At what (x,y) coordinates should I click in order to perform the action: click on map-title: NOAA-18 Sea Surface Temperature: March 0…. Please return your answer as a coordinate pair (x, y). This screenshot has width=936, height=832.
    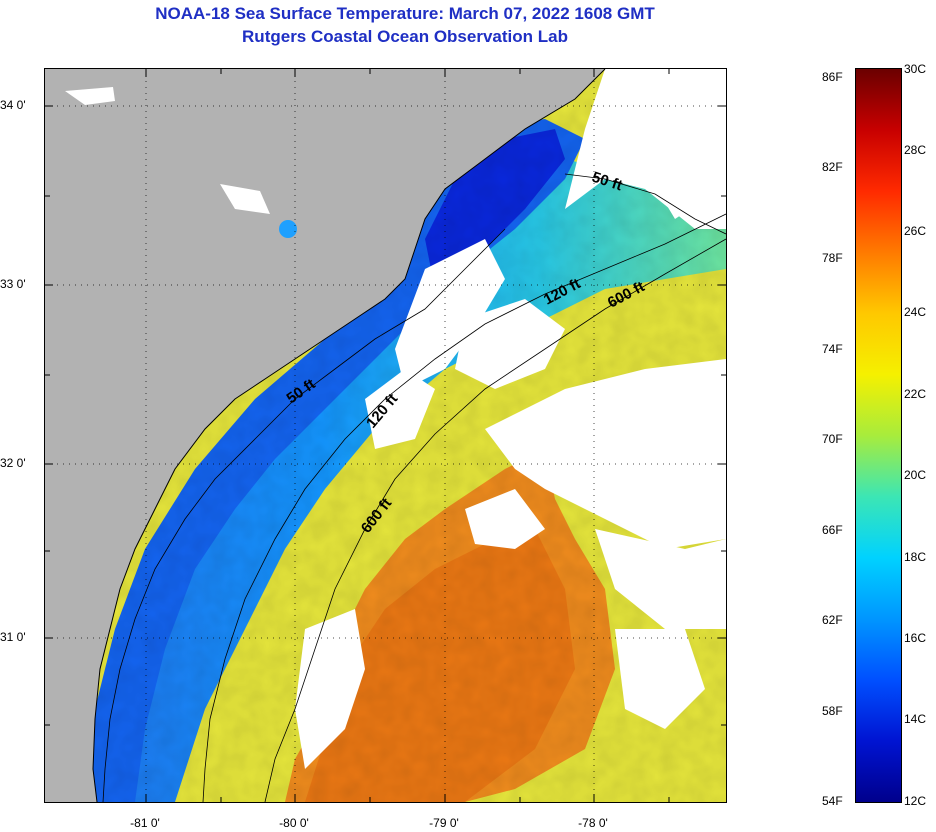
    Looking at the image, I should click on (405, 13).